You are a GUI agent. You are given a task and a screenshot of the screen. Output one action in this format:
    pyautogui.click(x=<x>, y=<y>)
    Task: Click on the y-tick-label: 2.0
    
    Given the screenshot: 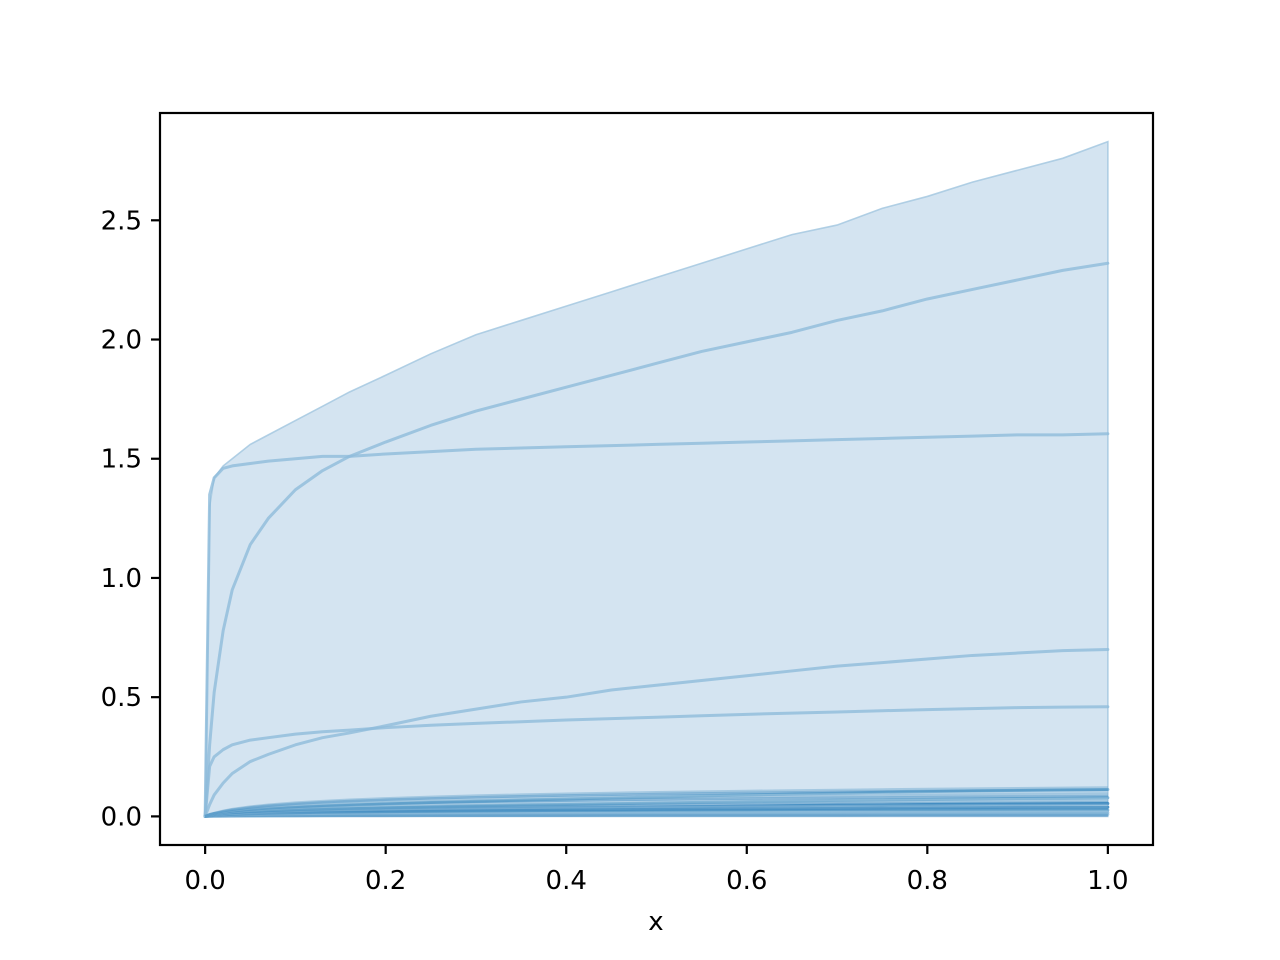 What is the action you would take?
    pyautogui.click(x=121, y=341)
    